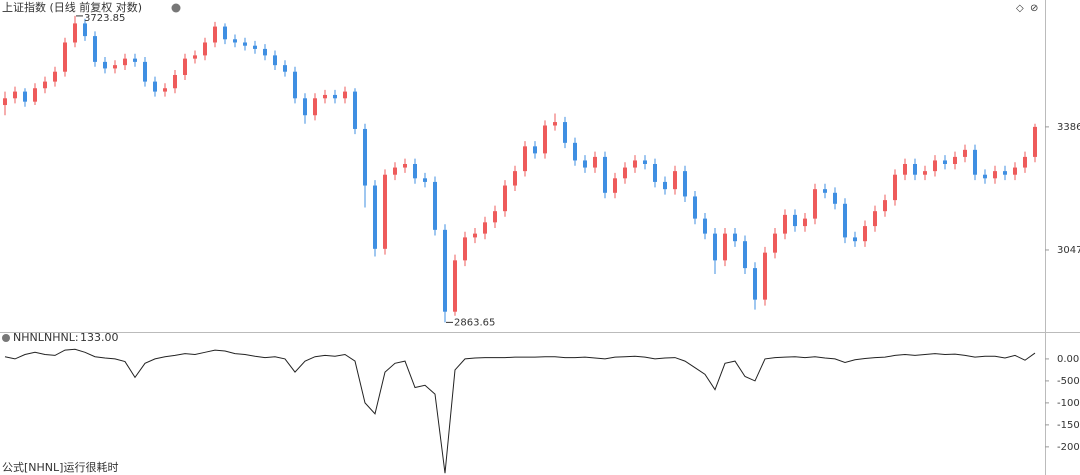 This screenshot has height=475, width=1080. I want to click on notice: 公式[NHNL]运行很耗时, so click(60, 467).